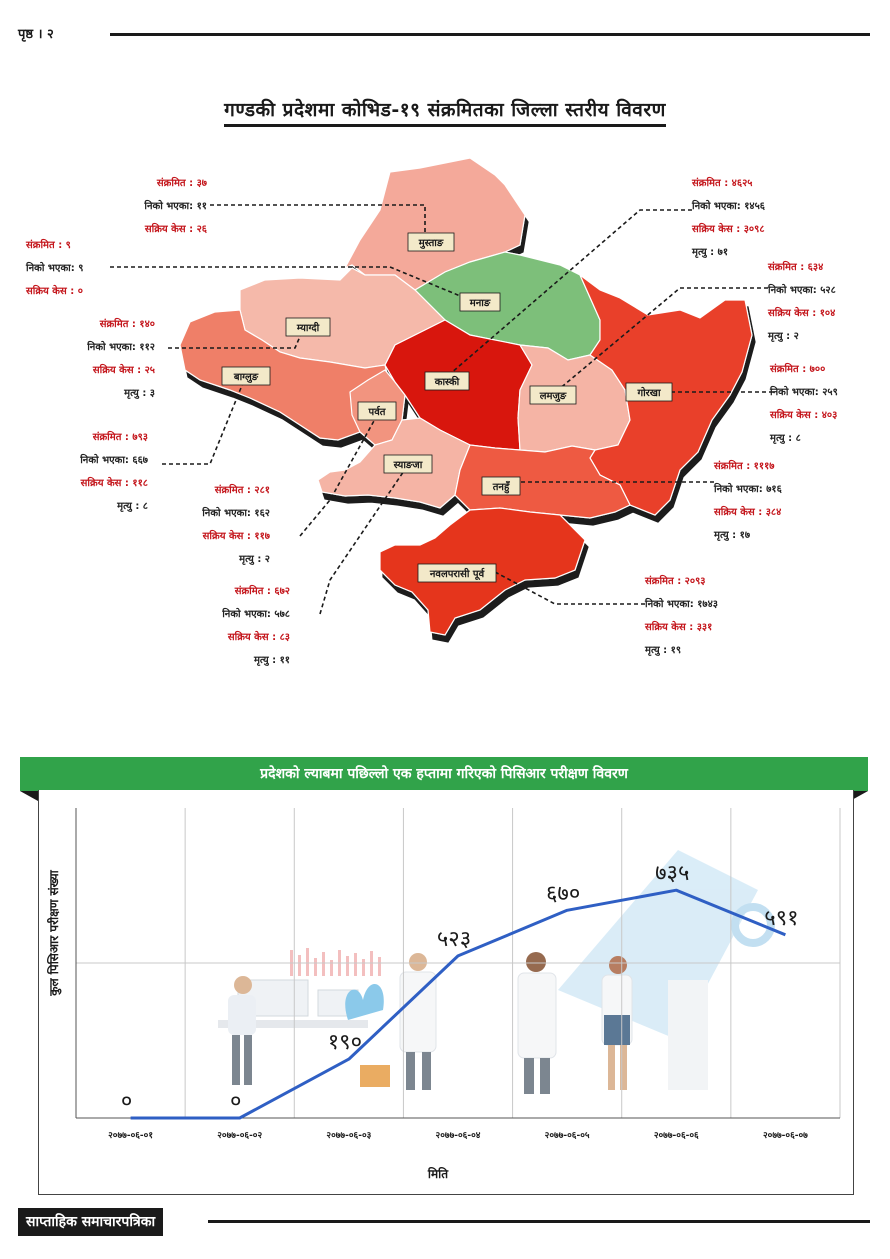 The height and width of the screenshot is (1259, 890). I want to click on illustration-cabinet, so click(688, 1035).